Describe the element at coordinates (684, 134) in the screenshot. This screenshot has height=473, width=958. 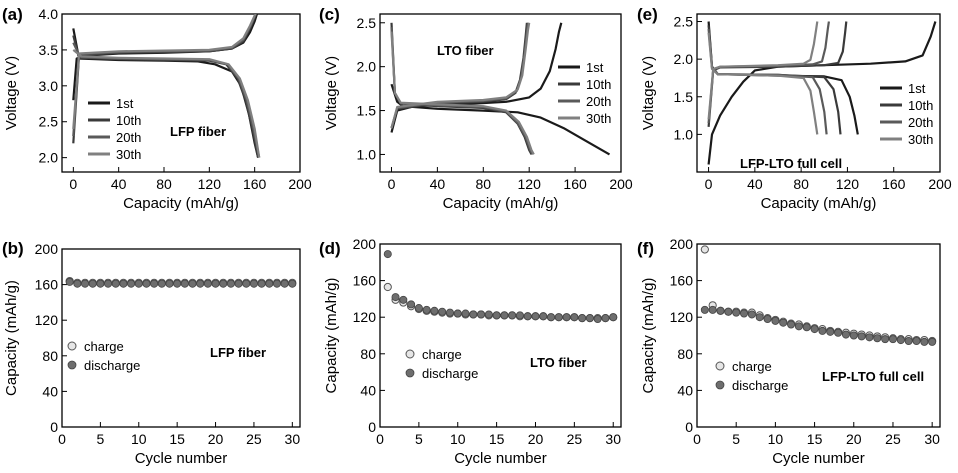
I see `y-tick-label: 1.0` at that location.